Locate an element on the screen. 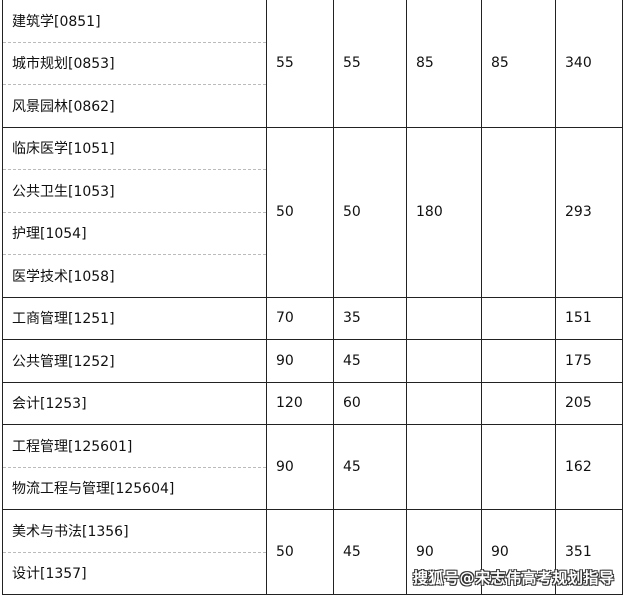  major-name-cell: 护理[1054] is located at coordinates (134, 233).